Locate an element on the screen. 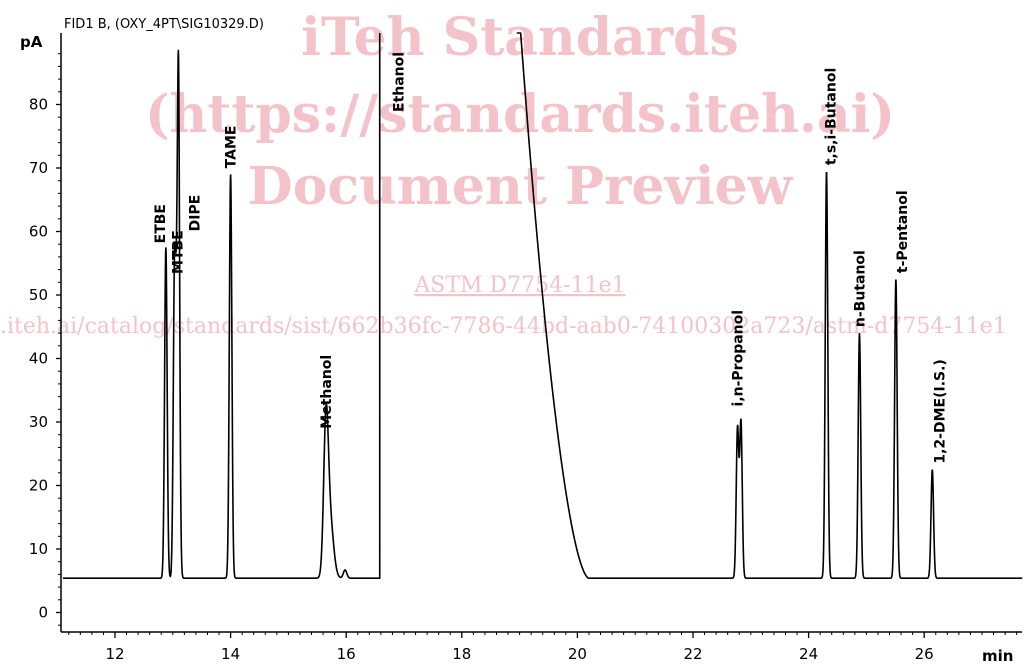  x-axis-unit: min is located at coordinates (997, 656).